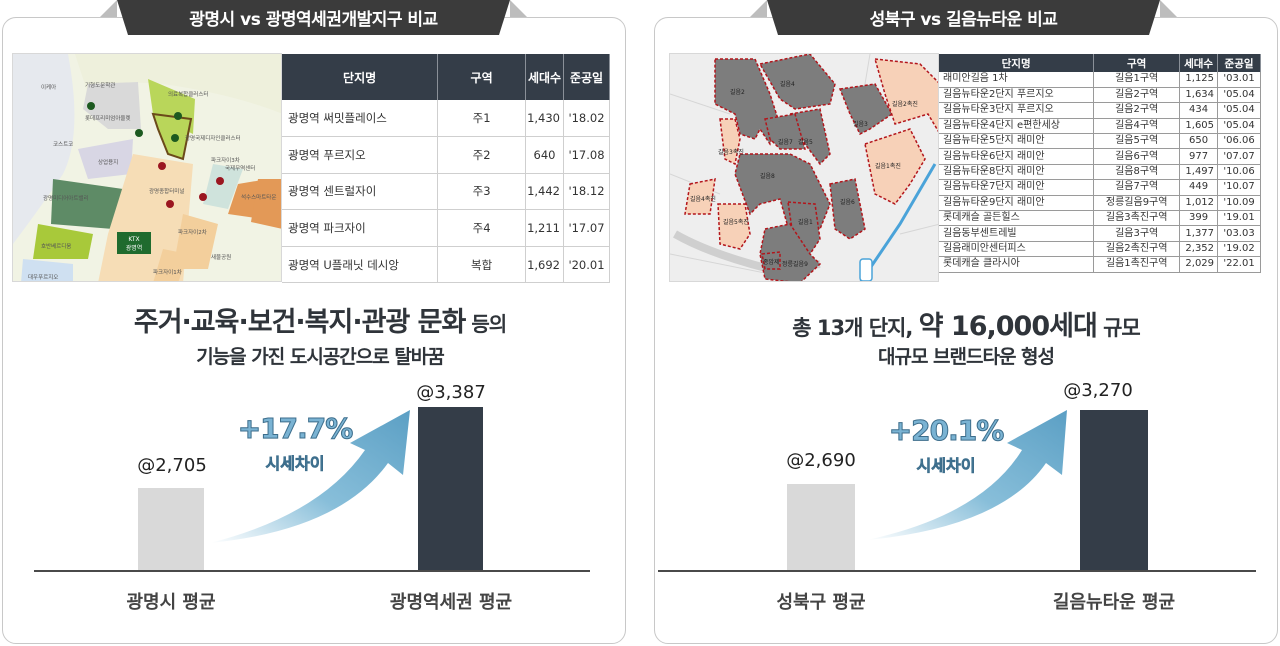 The height and width of the screenshot is (646, 1280). I want to click on table-row: 길음뉴타운3단지 푸르지오 길음2구역 434'05.04, so click(1100, 110).